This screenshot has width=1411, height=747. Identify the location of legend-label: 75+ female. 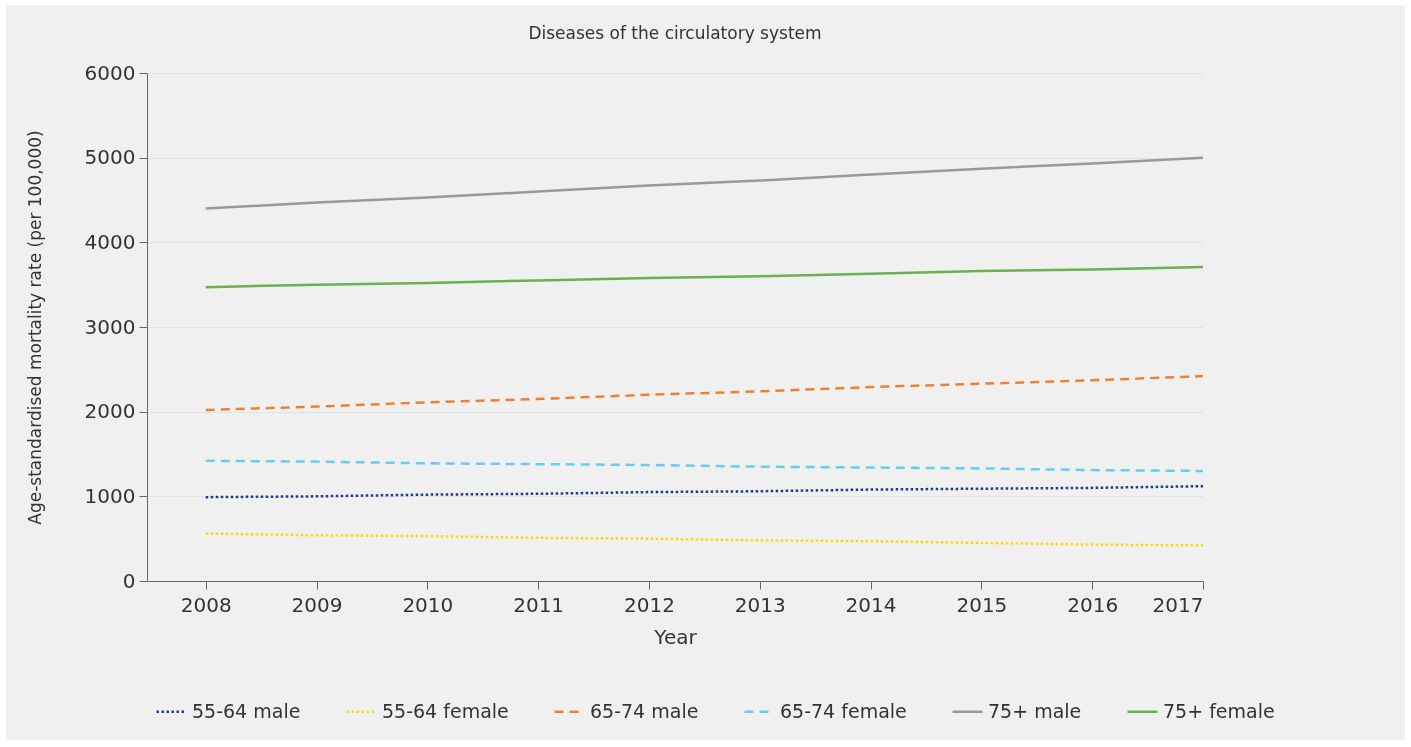
(1219, 710).